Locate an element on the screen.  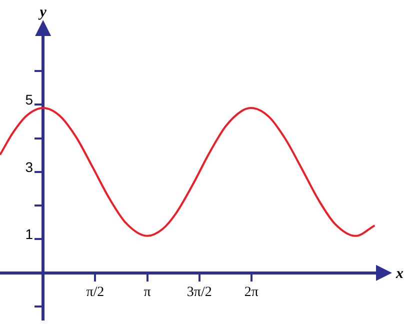
x-tick-label: π/2 is located at coordinates (95, 292).